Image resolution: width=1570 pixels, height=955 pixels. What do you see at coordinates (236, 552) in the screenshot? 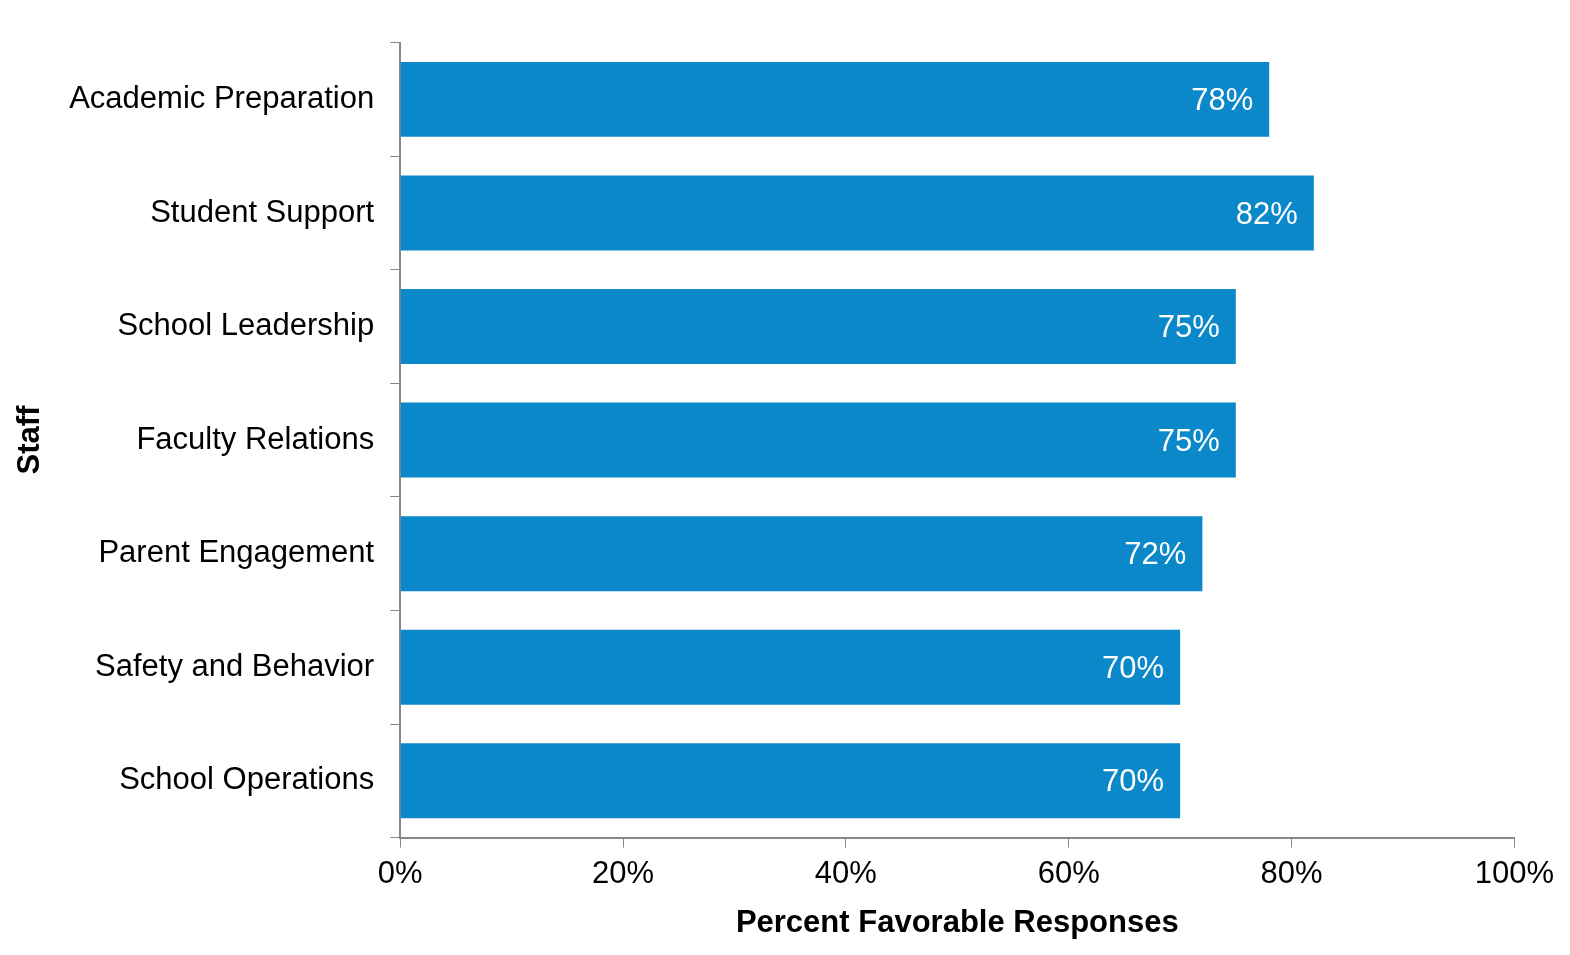
I see `y-tick-label: Parent Engagement` at bounding box center [236, 552].